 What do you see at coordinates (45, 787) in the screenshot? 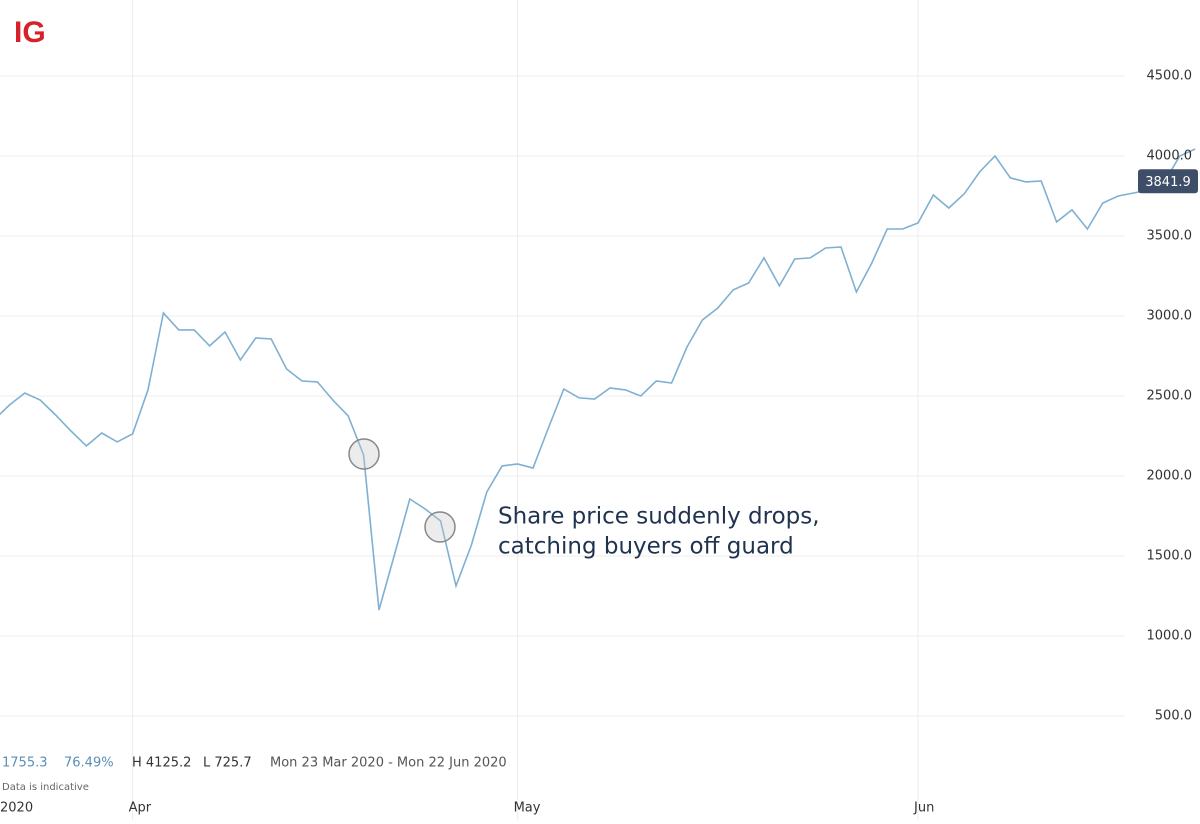
I see `note: Data is indicative` at bounding box center [45, 787].